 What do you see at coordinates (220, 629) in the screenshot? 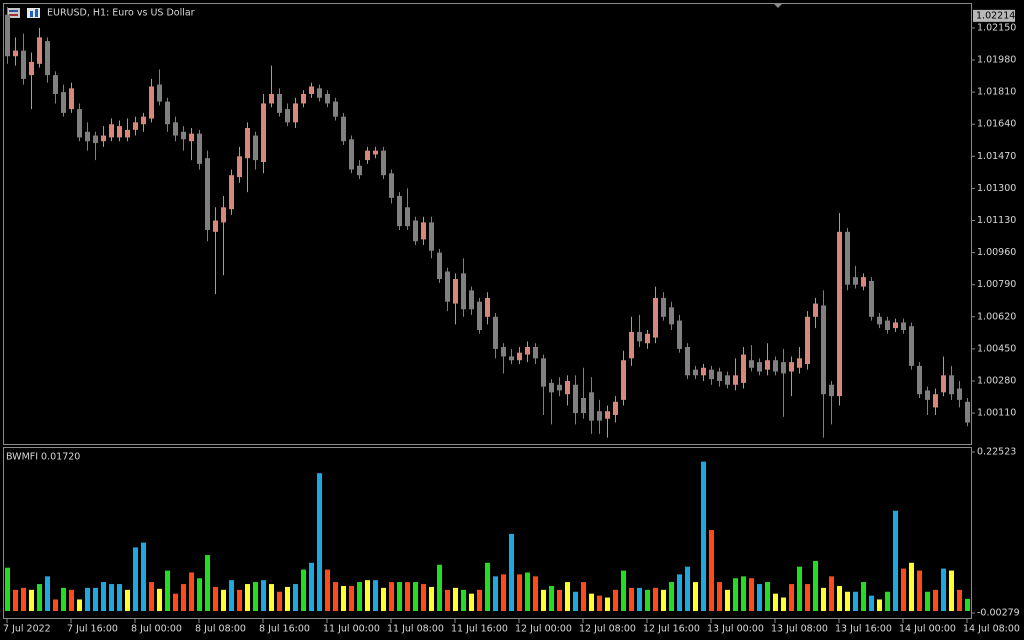
I see `x-tick-label: 8 Jul 08:00` at bounding box center [220, 629].